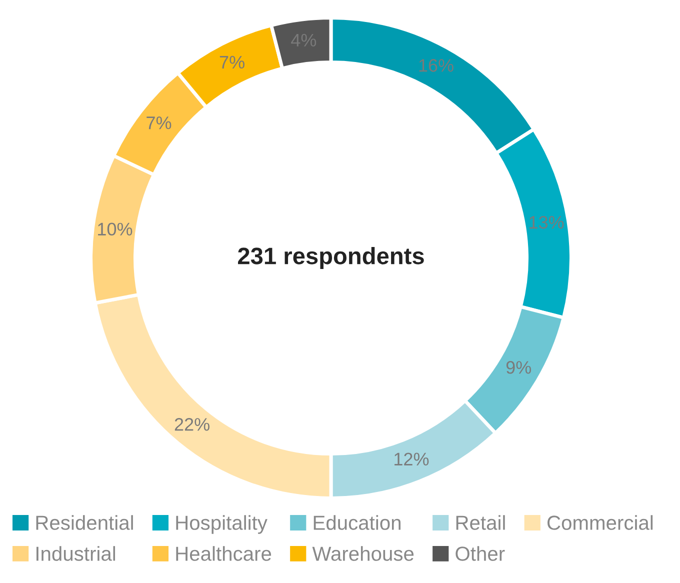 The width and height of the screenshot is (680, 583). I want to click on text: 231 respondents, so click(331, 258).